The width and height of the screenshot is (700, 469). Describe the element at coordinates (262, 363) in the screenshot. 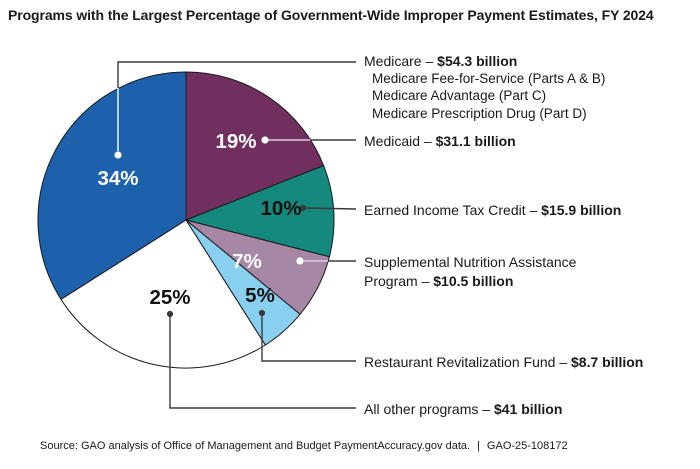

I see `leader-line-all-other` at that location.